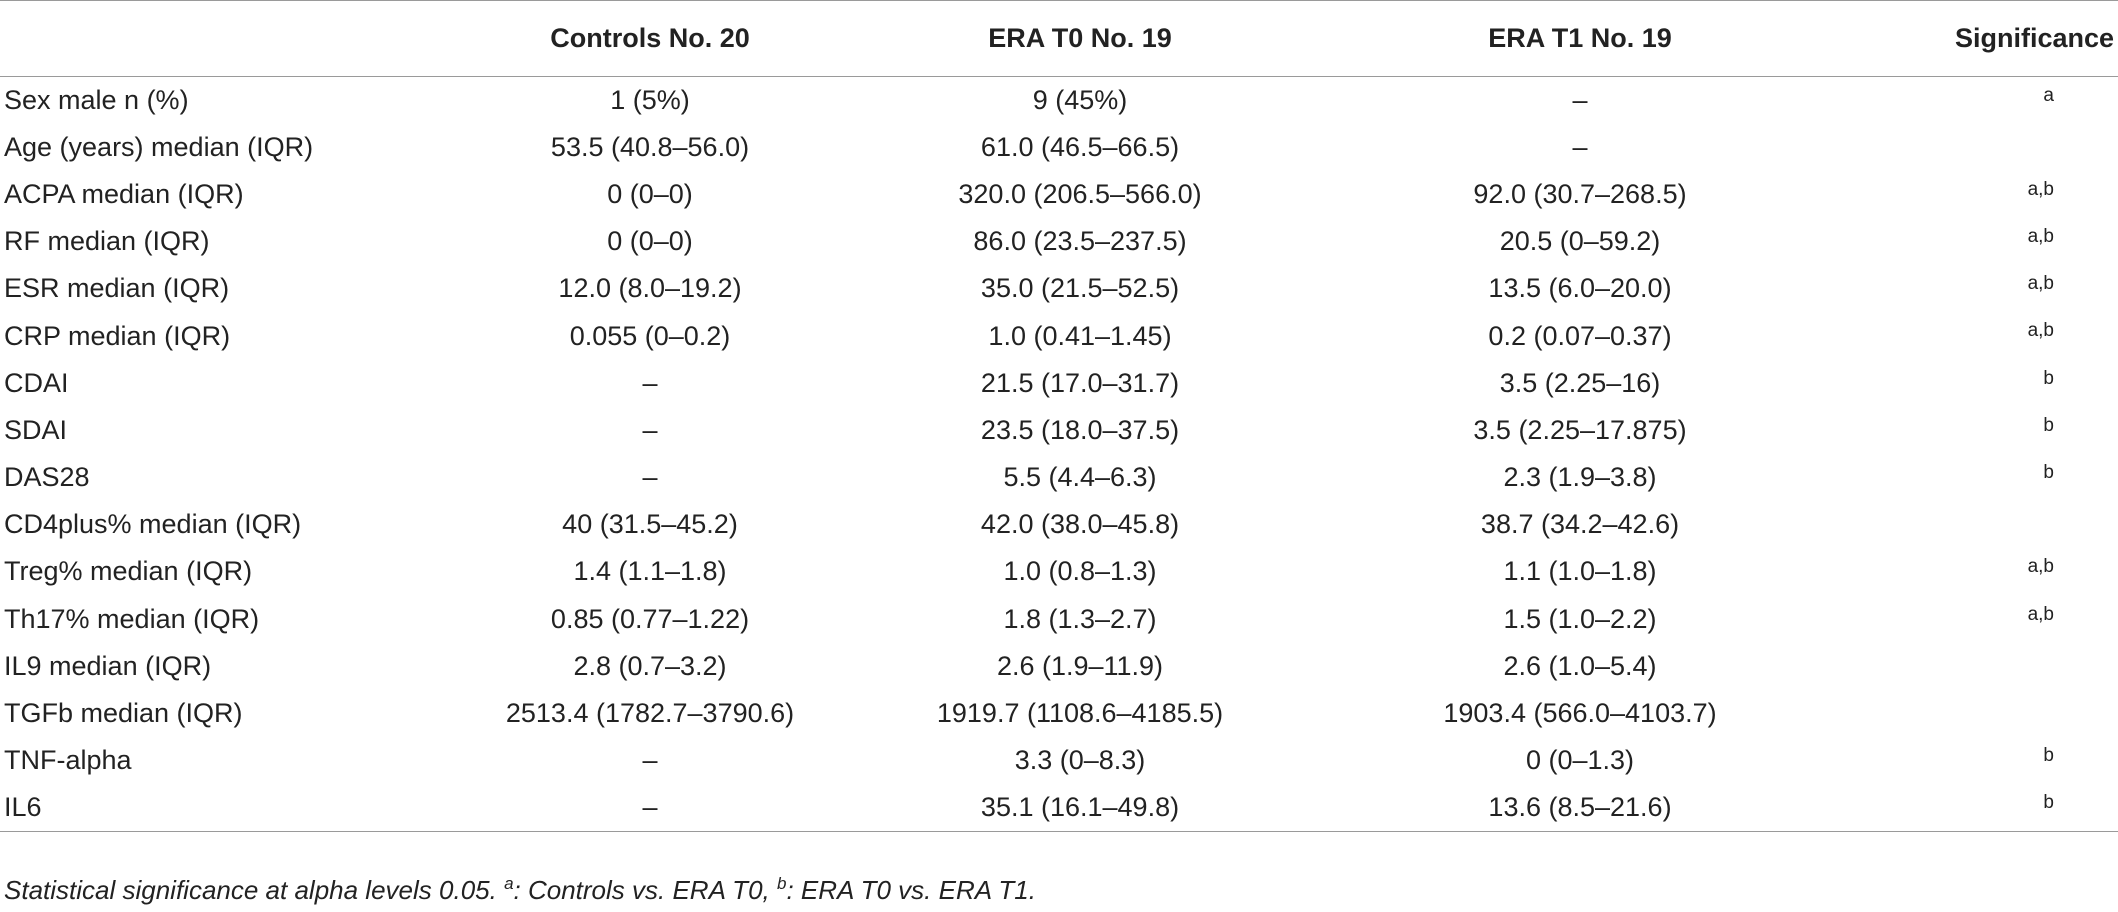 The height and width of the screenshot is (912, 2118). What do you see at coordinates (1580, 382) in the screenshot?
I see `era-t1-value: 3.5 (2.25–16)` at bounding box center [1580, 382].